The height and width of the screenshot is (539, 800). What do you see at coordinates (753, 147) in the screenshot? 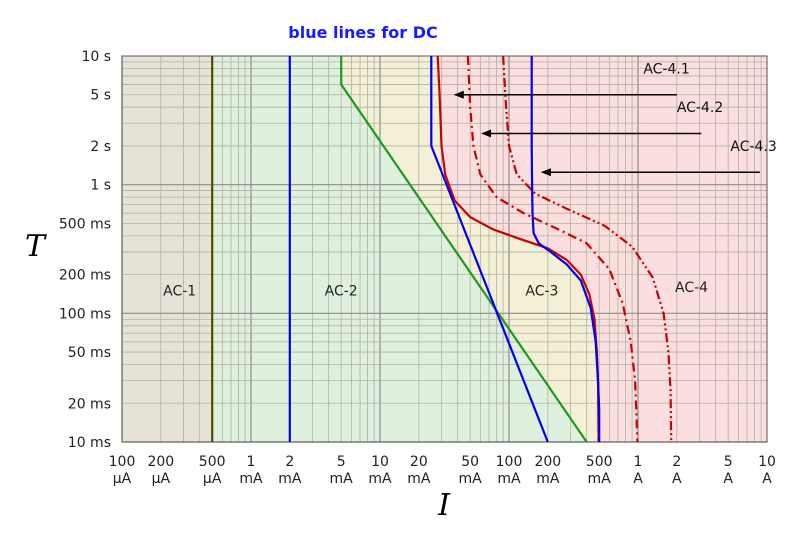
I see `annotation-label: AC-4.3` at bounding box center [753, 147].